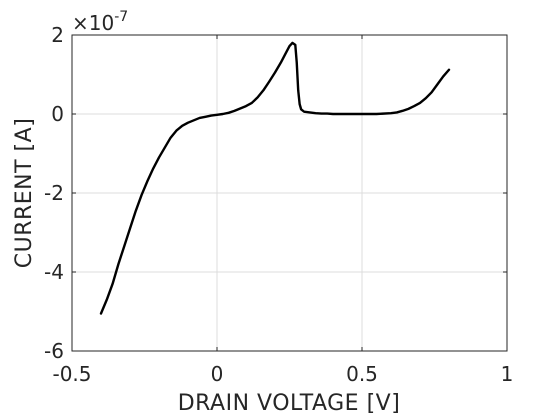  What do you see at coordinates (121, 17) in the screenshot?
I see `y-scale-exponent-power: -7` at bounding box center [121, 17].